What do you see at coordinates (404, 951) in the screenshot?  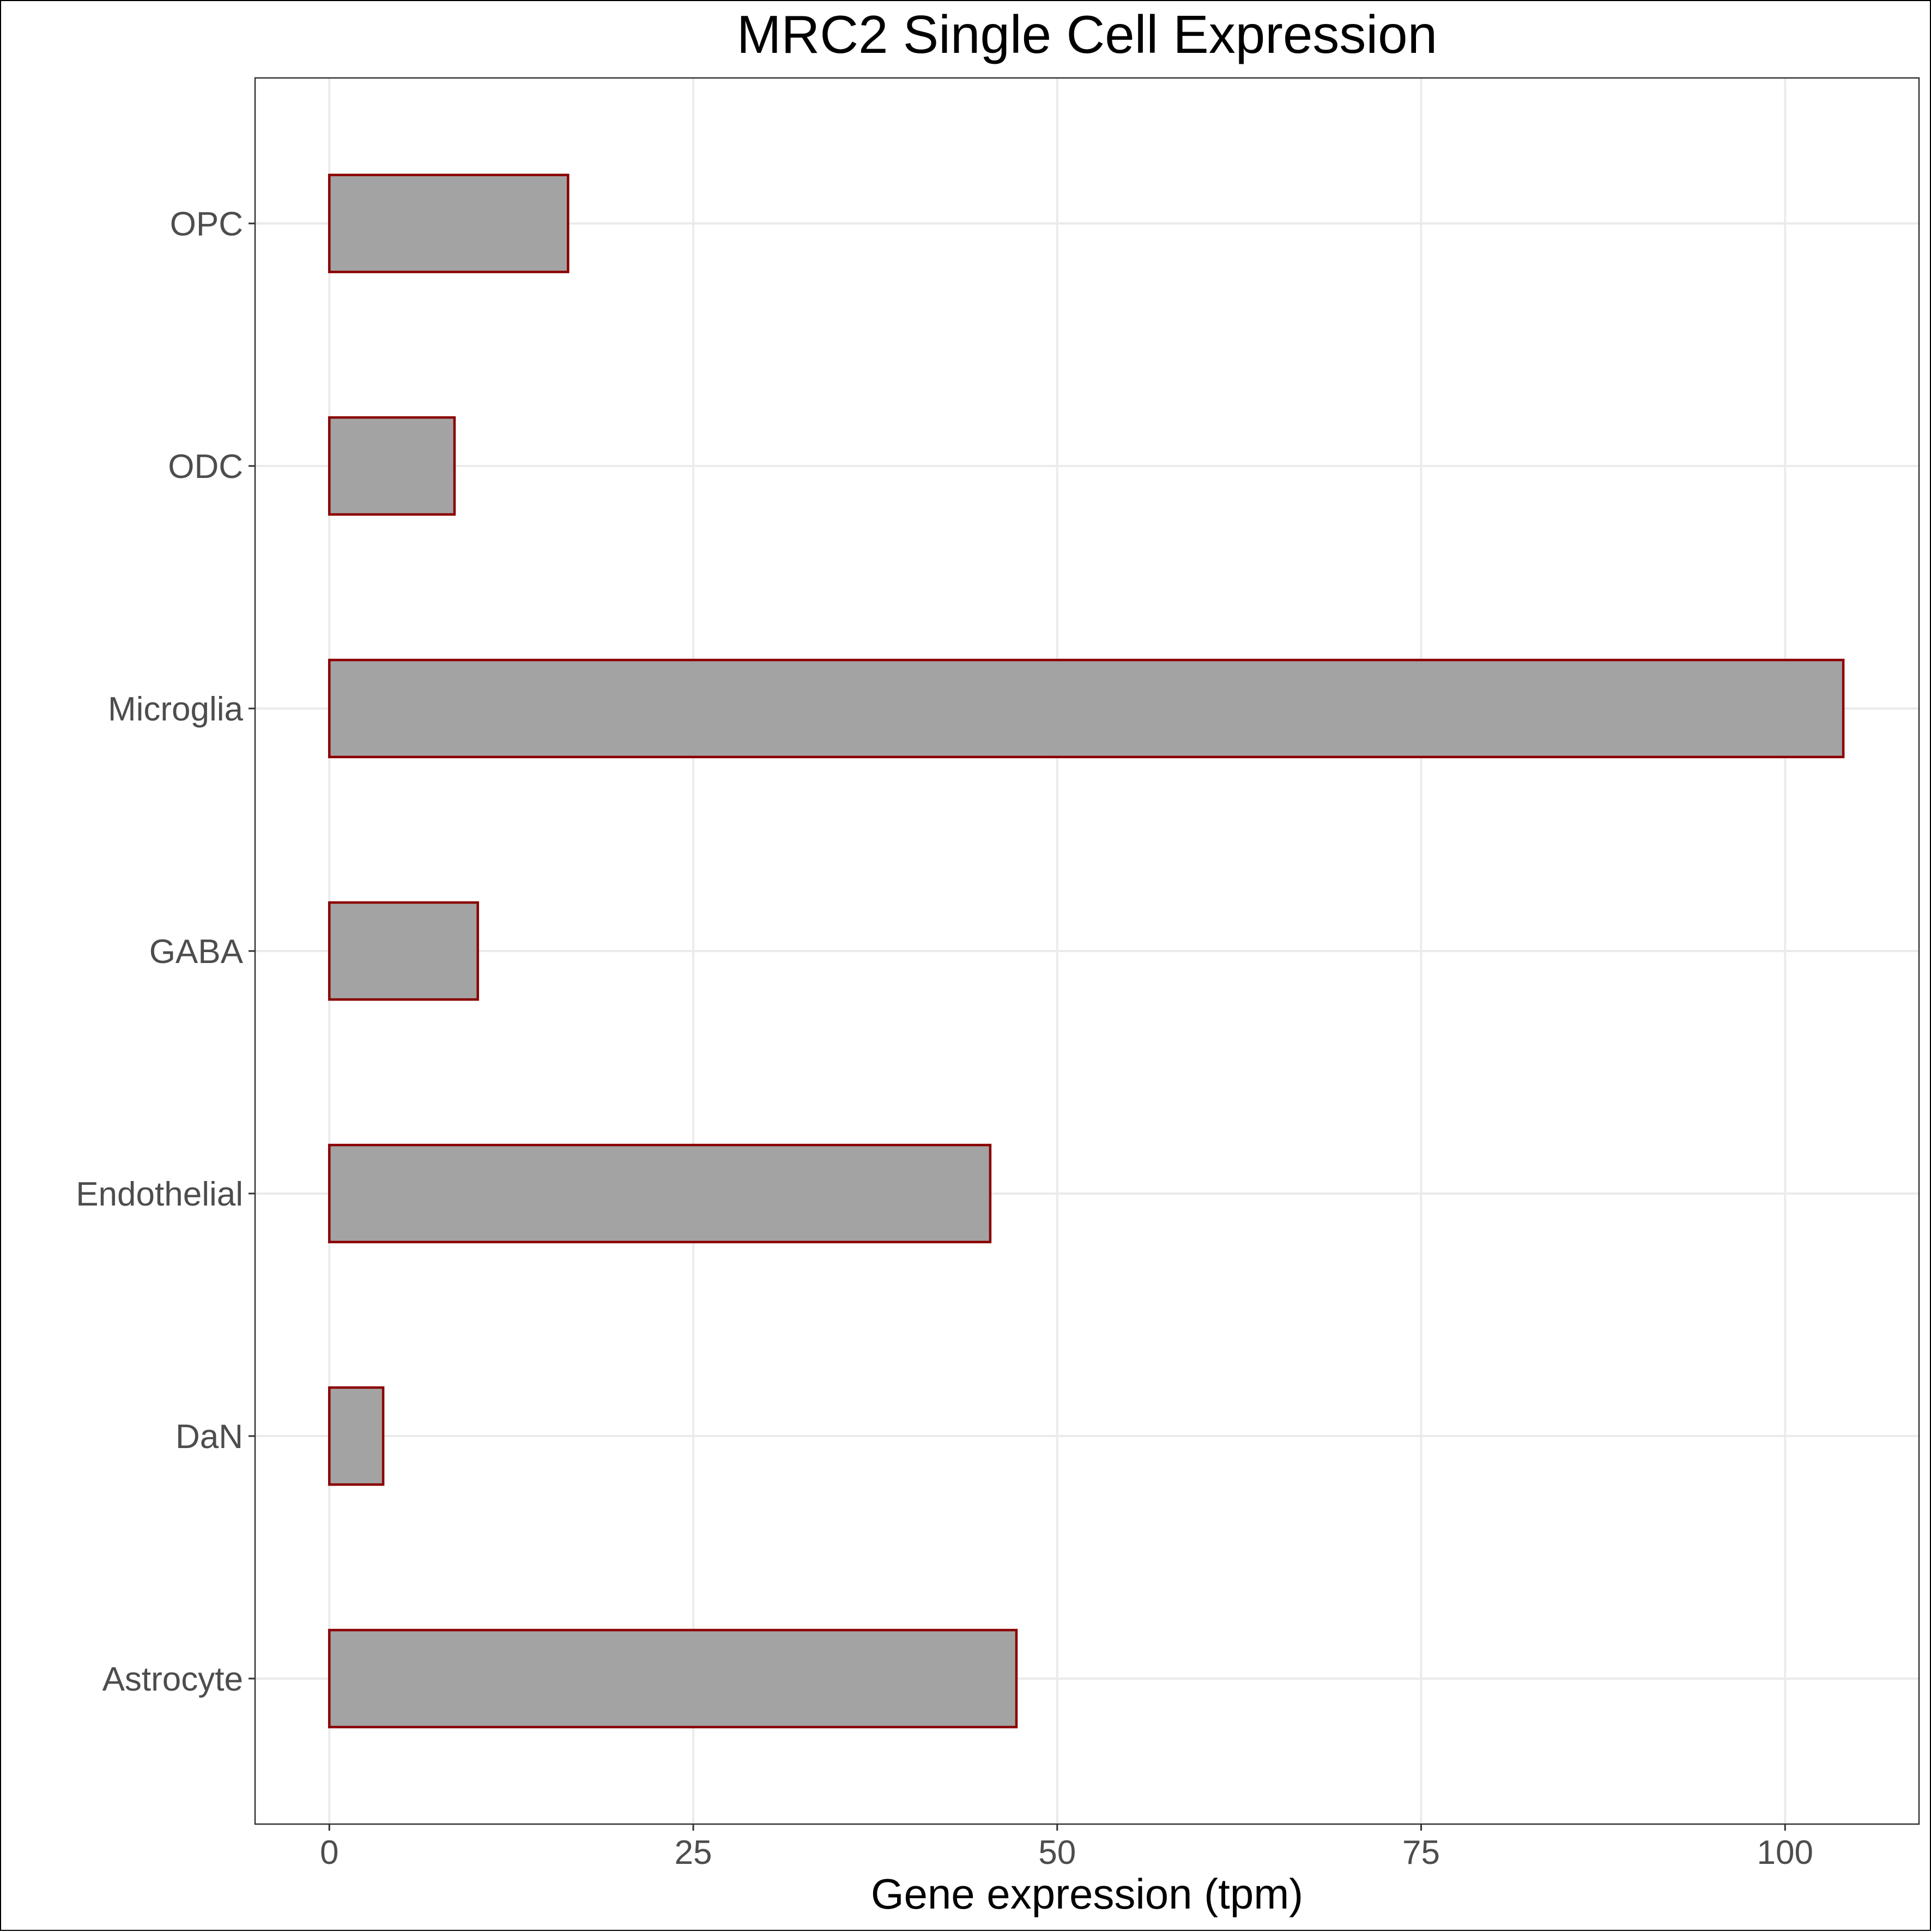 I see `bar-gaba` at bounding box center [404, 951].